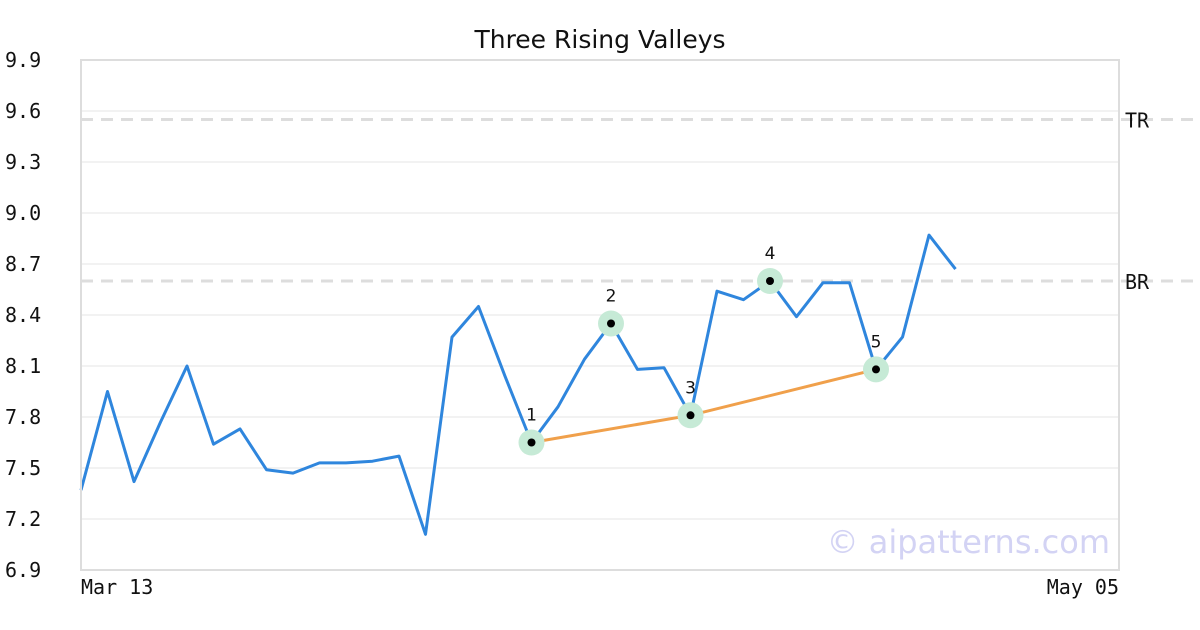 The width and height of the screenshot is (1200, 630). I want to click on pattern-point-label: 3, so click(690, 388).